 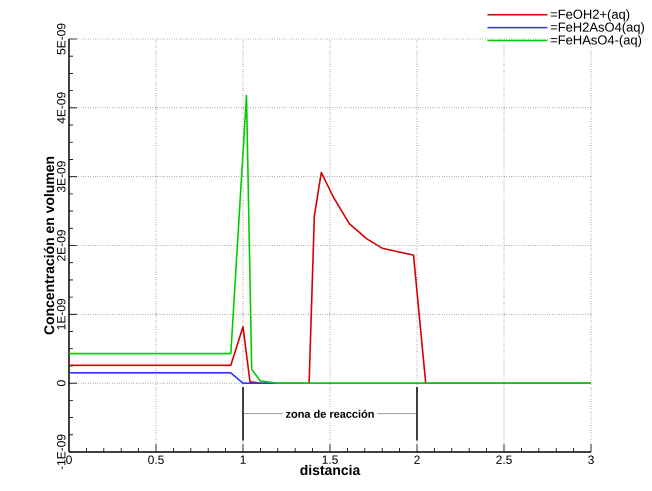 I want to click on x-axis-title: distancia, so click(x=330, y=470).